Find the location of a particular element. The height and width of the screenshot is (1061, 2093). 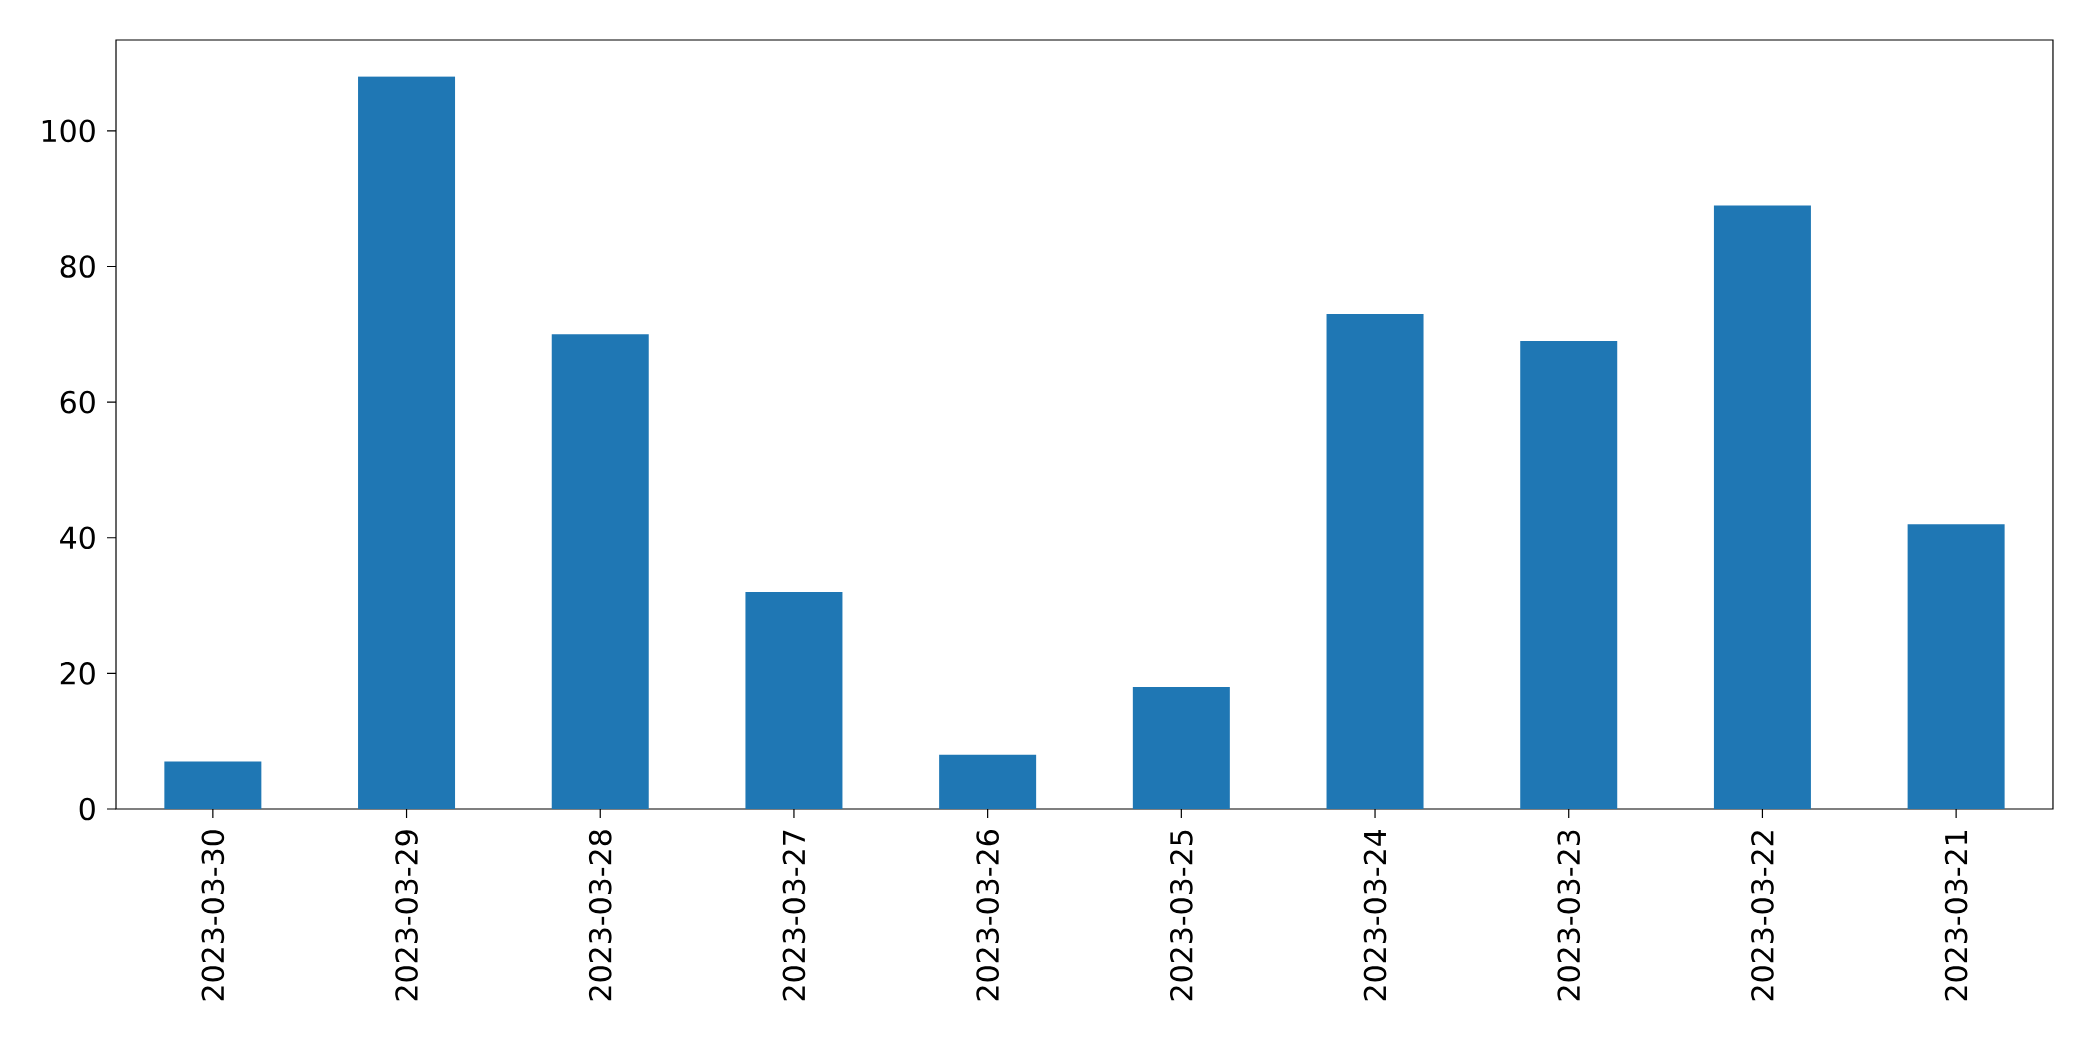

x-tick-label: 2023-03-28 is located at coordinates (600, 915).